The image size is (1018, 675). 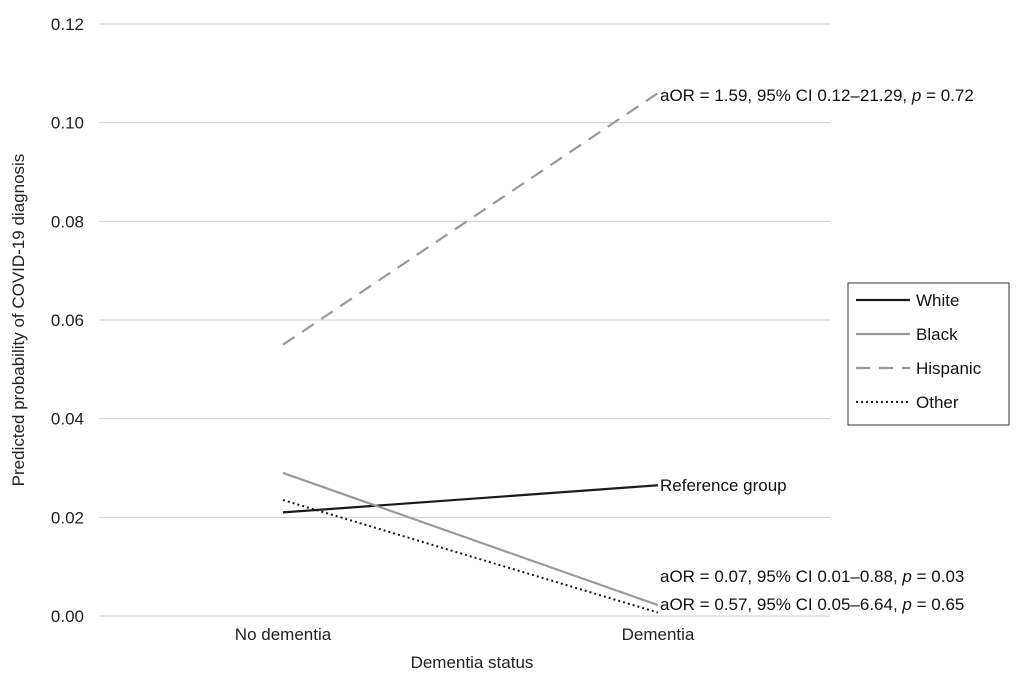 I want to click on annotation-black: aOR = 0.07, 95% CI 0.01–0.88, p = 0.03, so click(x=812, y=576).